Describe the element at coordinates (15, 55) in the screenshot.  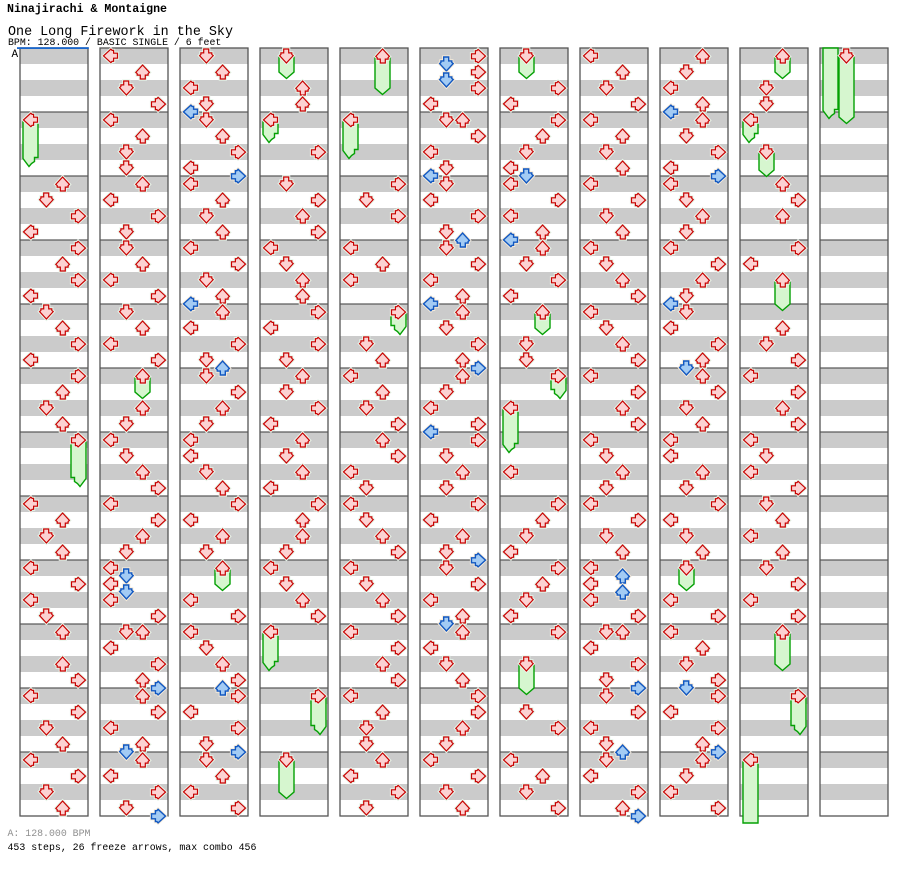
I see `svg-text: A` at that location.